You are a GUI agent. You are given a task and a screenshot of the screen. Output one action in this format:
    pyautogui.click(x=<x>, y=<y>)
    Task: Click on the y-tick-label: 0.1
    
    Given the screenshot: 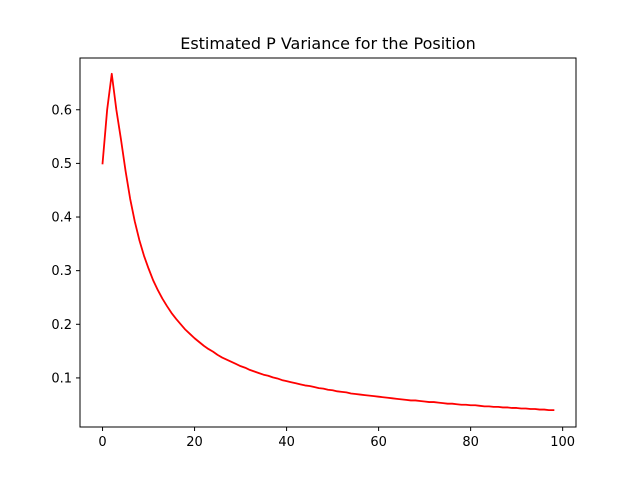 What is the action you would take?
    pyautogui.click(x=61, y=378)
    